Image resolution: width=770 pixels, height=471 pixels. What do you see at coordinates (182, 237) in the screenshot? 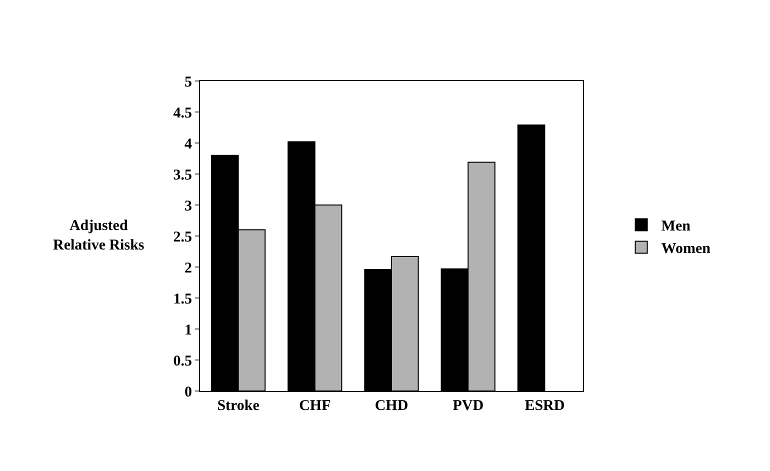
I see `y-tick-label: 2.5` at bounding box center [182, 237].